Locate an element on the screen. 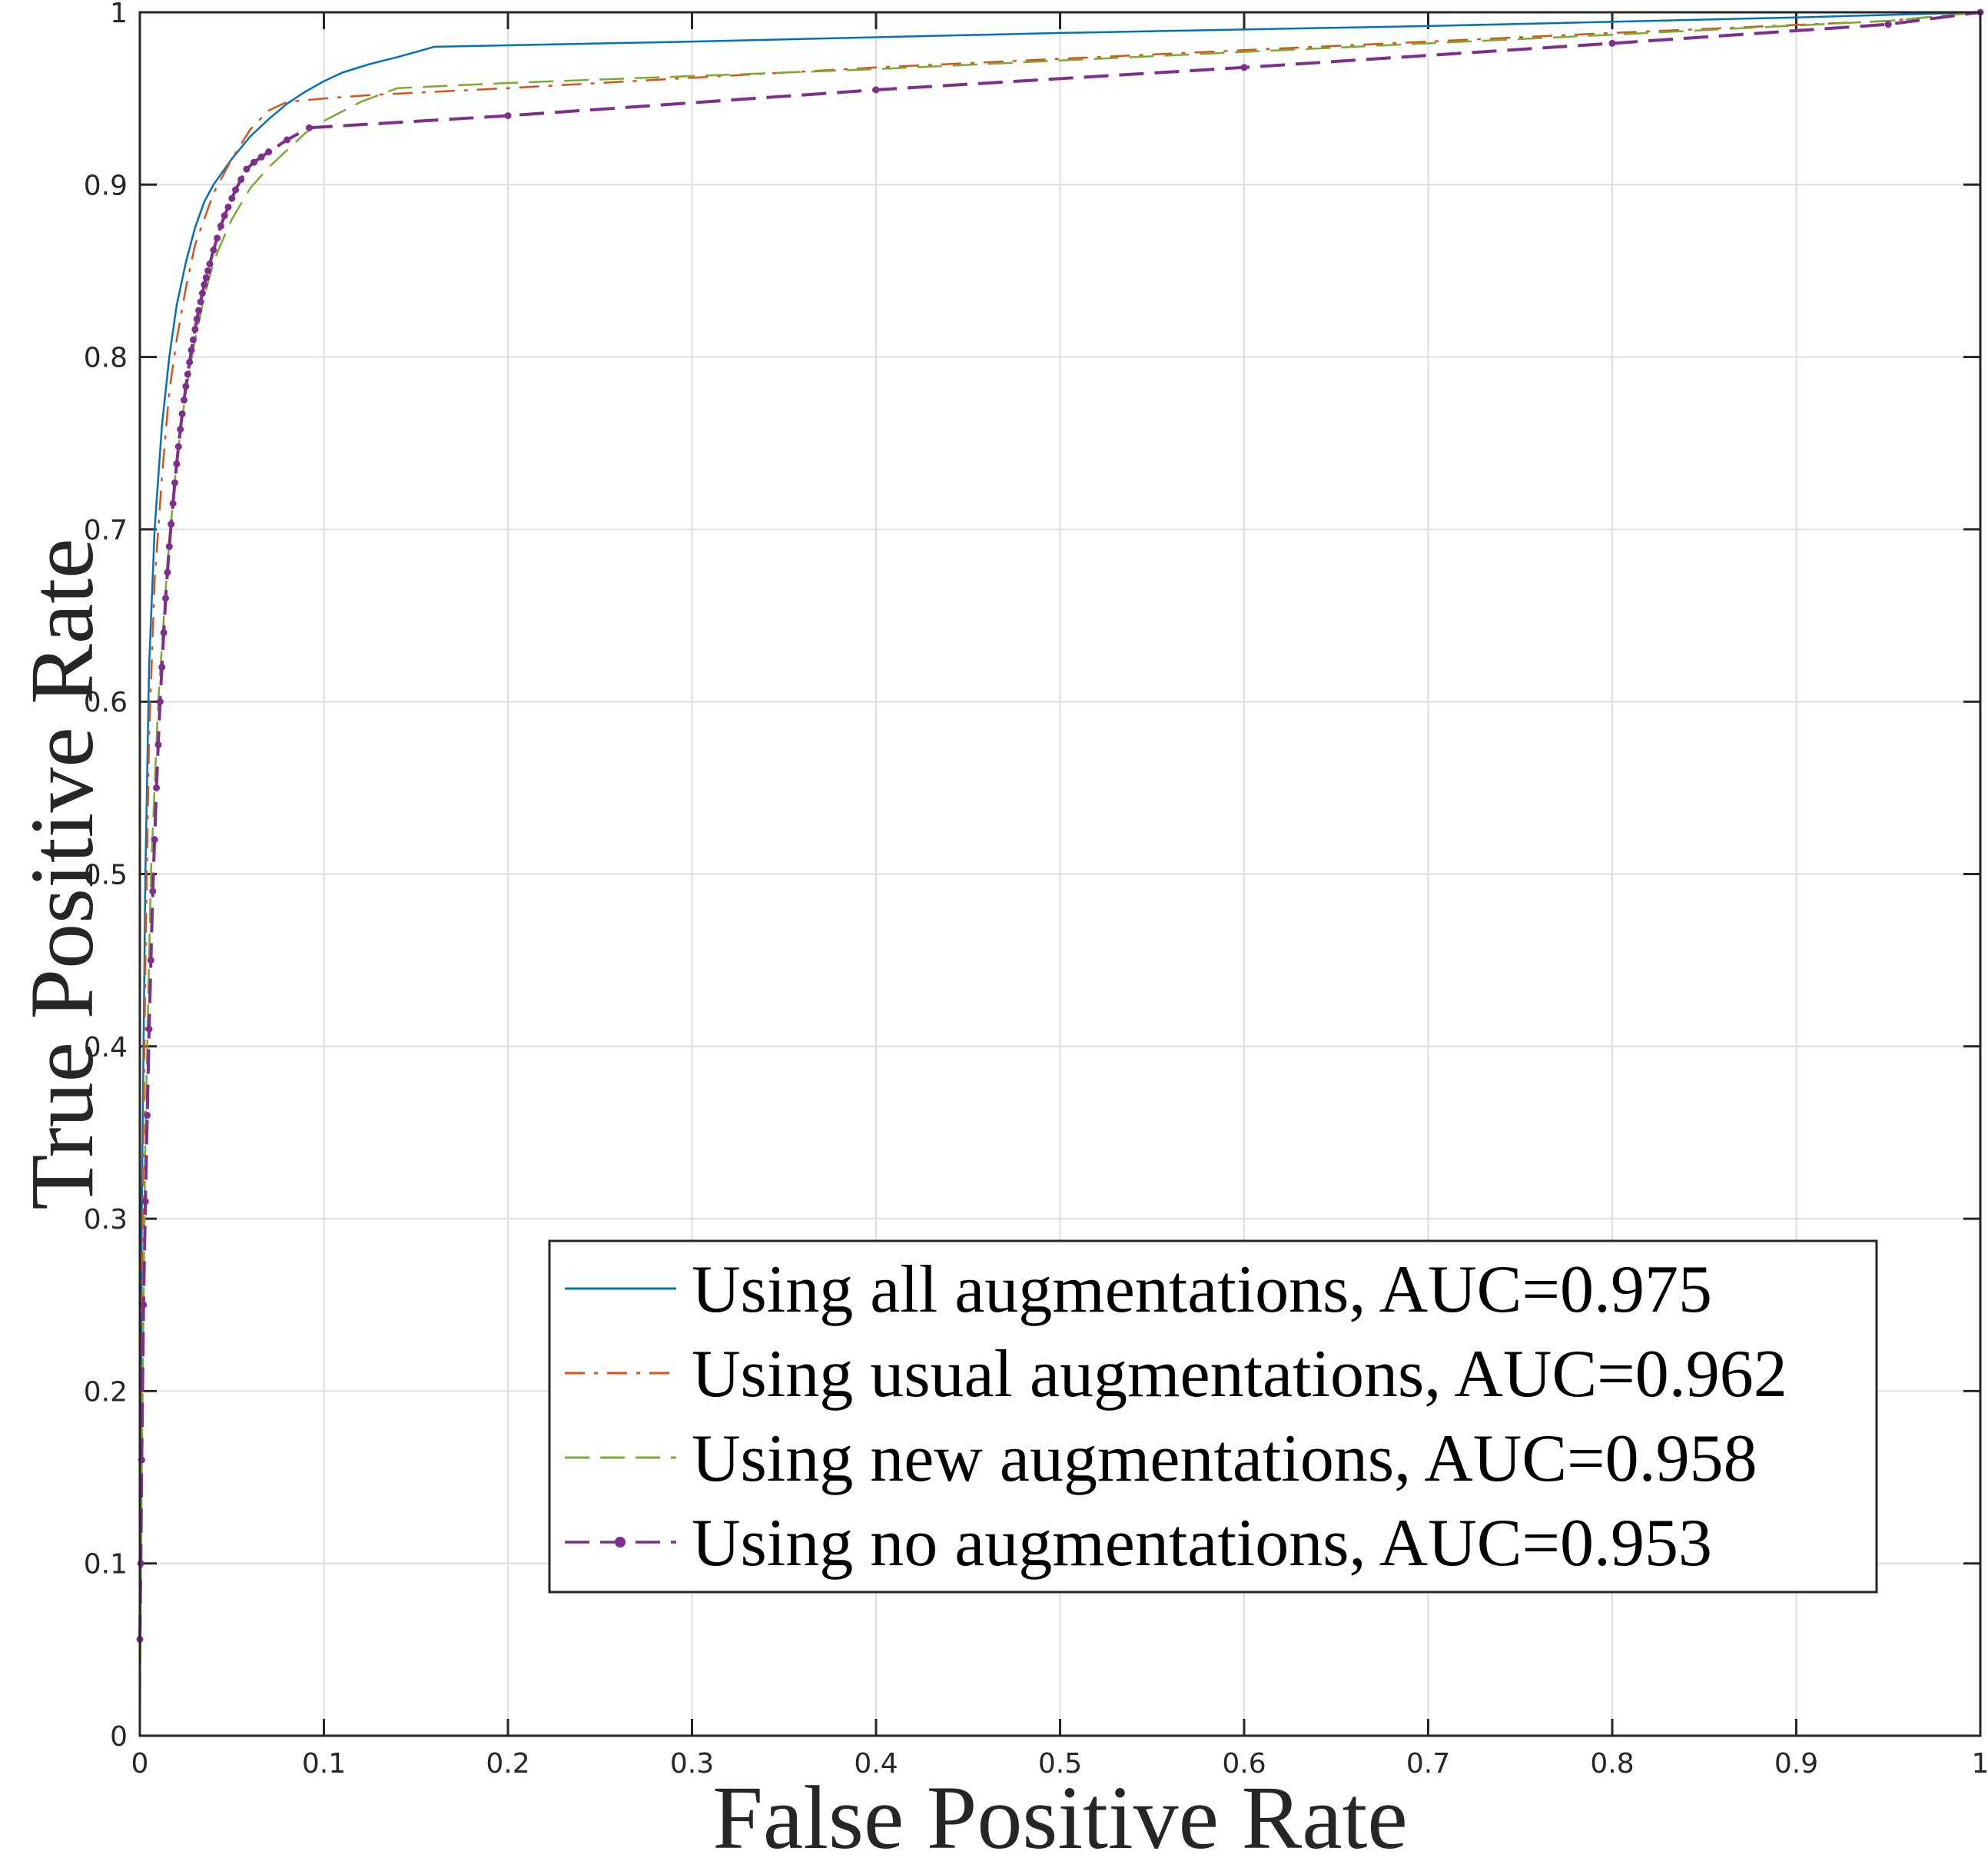  legend-label: Using no augmentations, AUC=0.953 is located at coordinates (1202, 1544).